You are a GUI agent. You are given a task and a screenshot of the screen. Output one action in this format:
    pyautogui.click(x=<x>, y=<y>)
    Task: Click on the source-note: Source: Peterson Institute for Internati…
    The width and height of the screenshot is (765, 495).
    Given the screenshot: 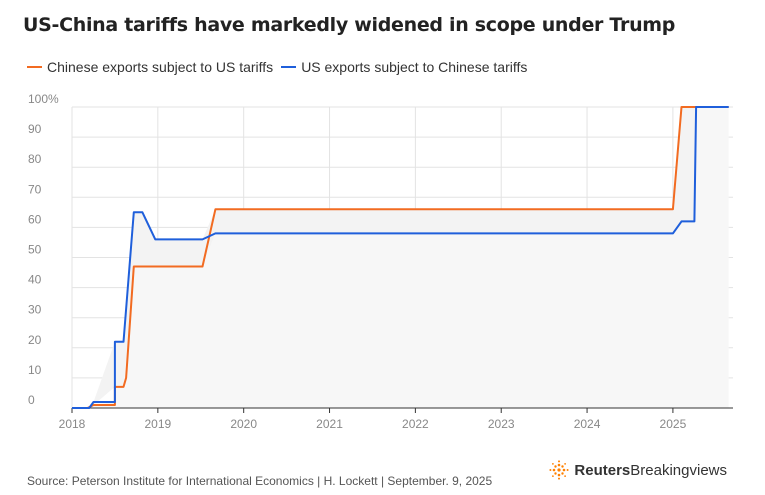 What is the action you would take?
    pyautogui.click(x=260, y=481)
    